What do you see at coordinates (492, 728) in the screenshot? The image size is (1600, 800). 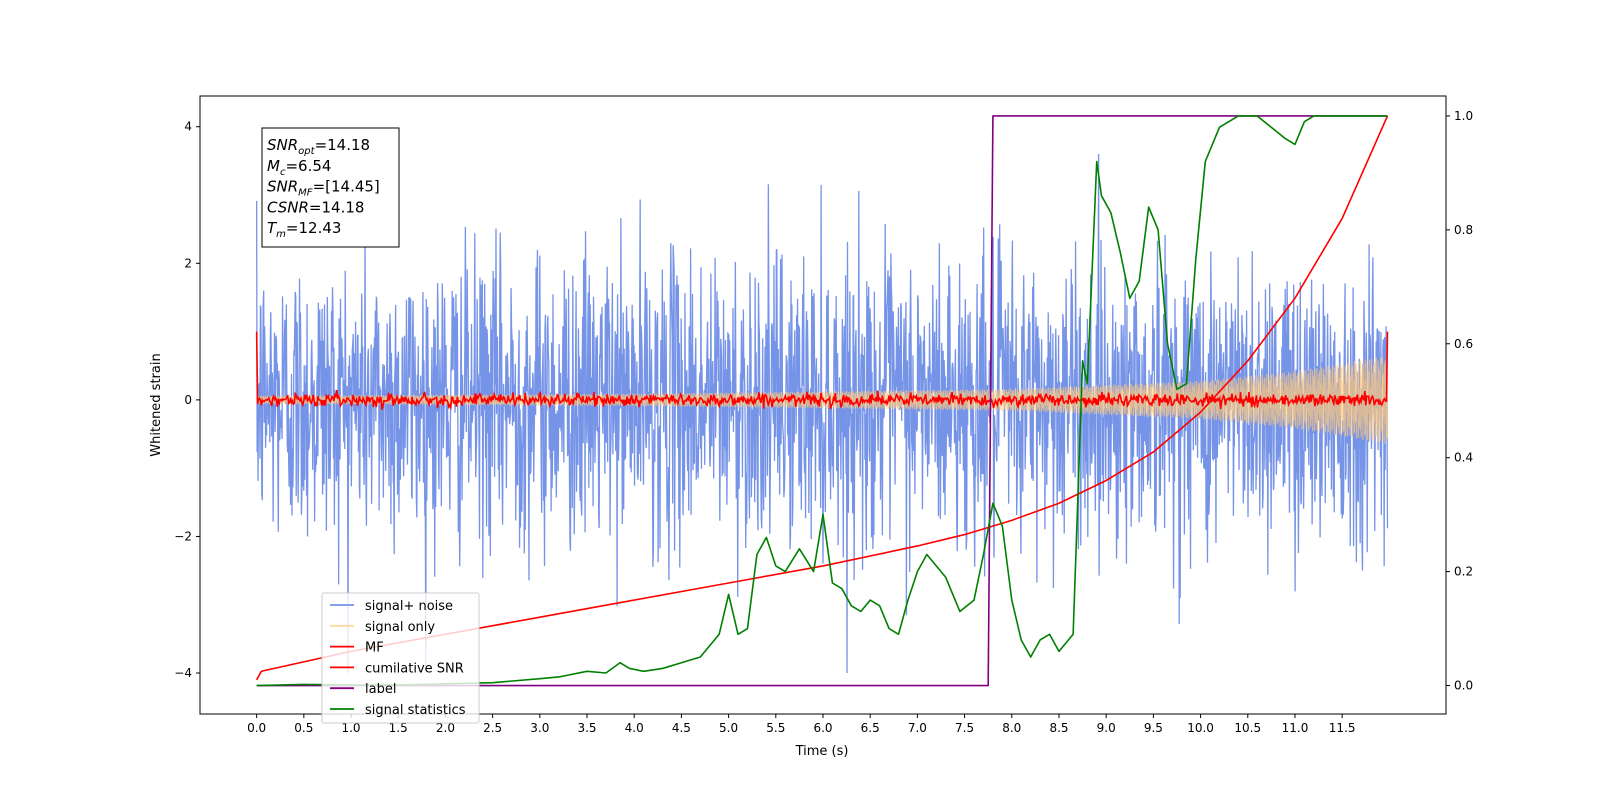 I see `x-tick-label: 2.5` at bounding box center [492, 728].